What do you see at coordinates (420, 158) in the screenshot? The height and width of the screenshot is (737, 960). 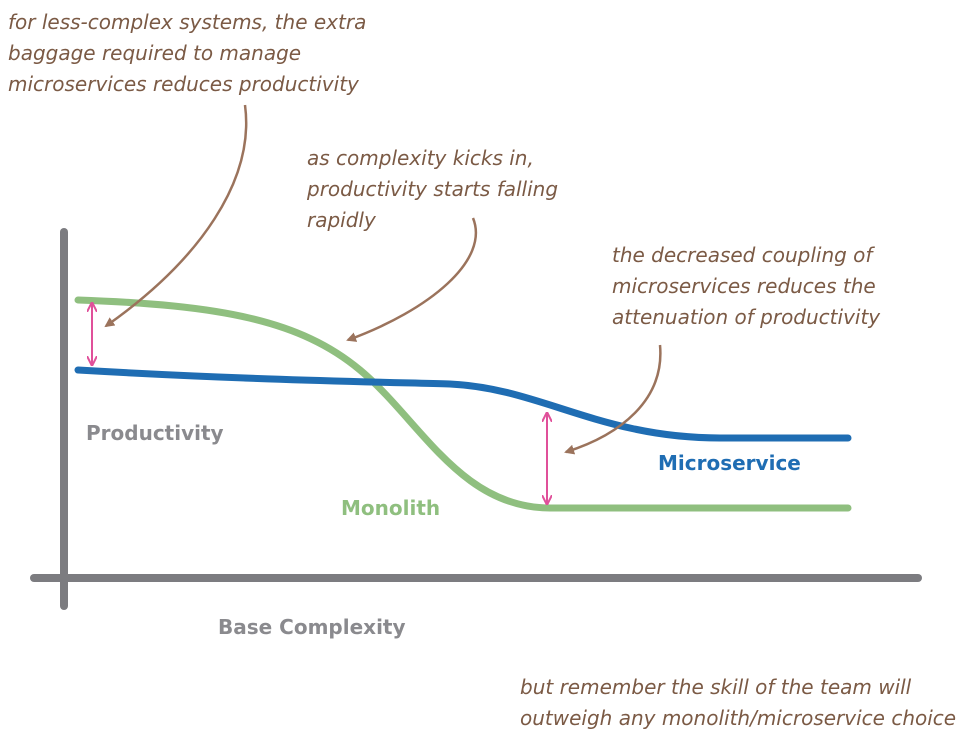 I see `annotation-line: as complexity kicks in,` at bounding box center [420, 158].